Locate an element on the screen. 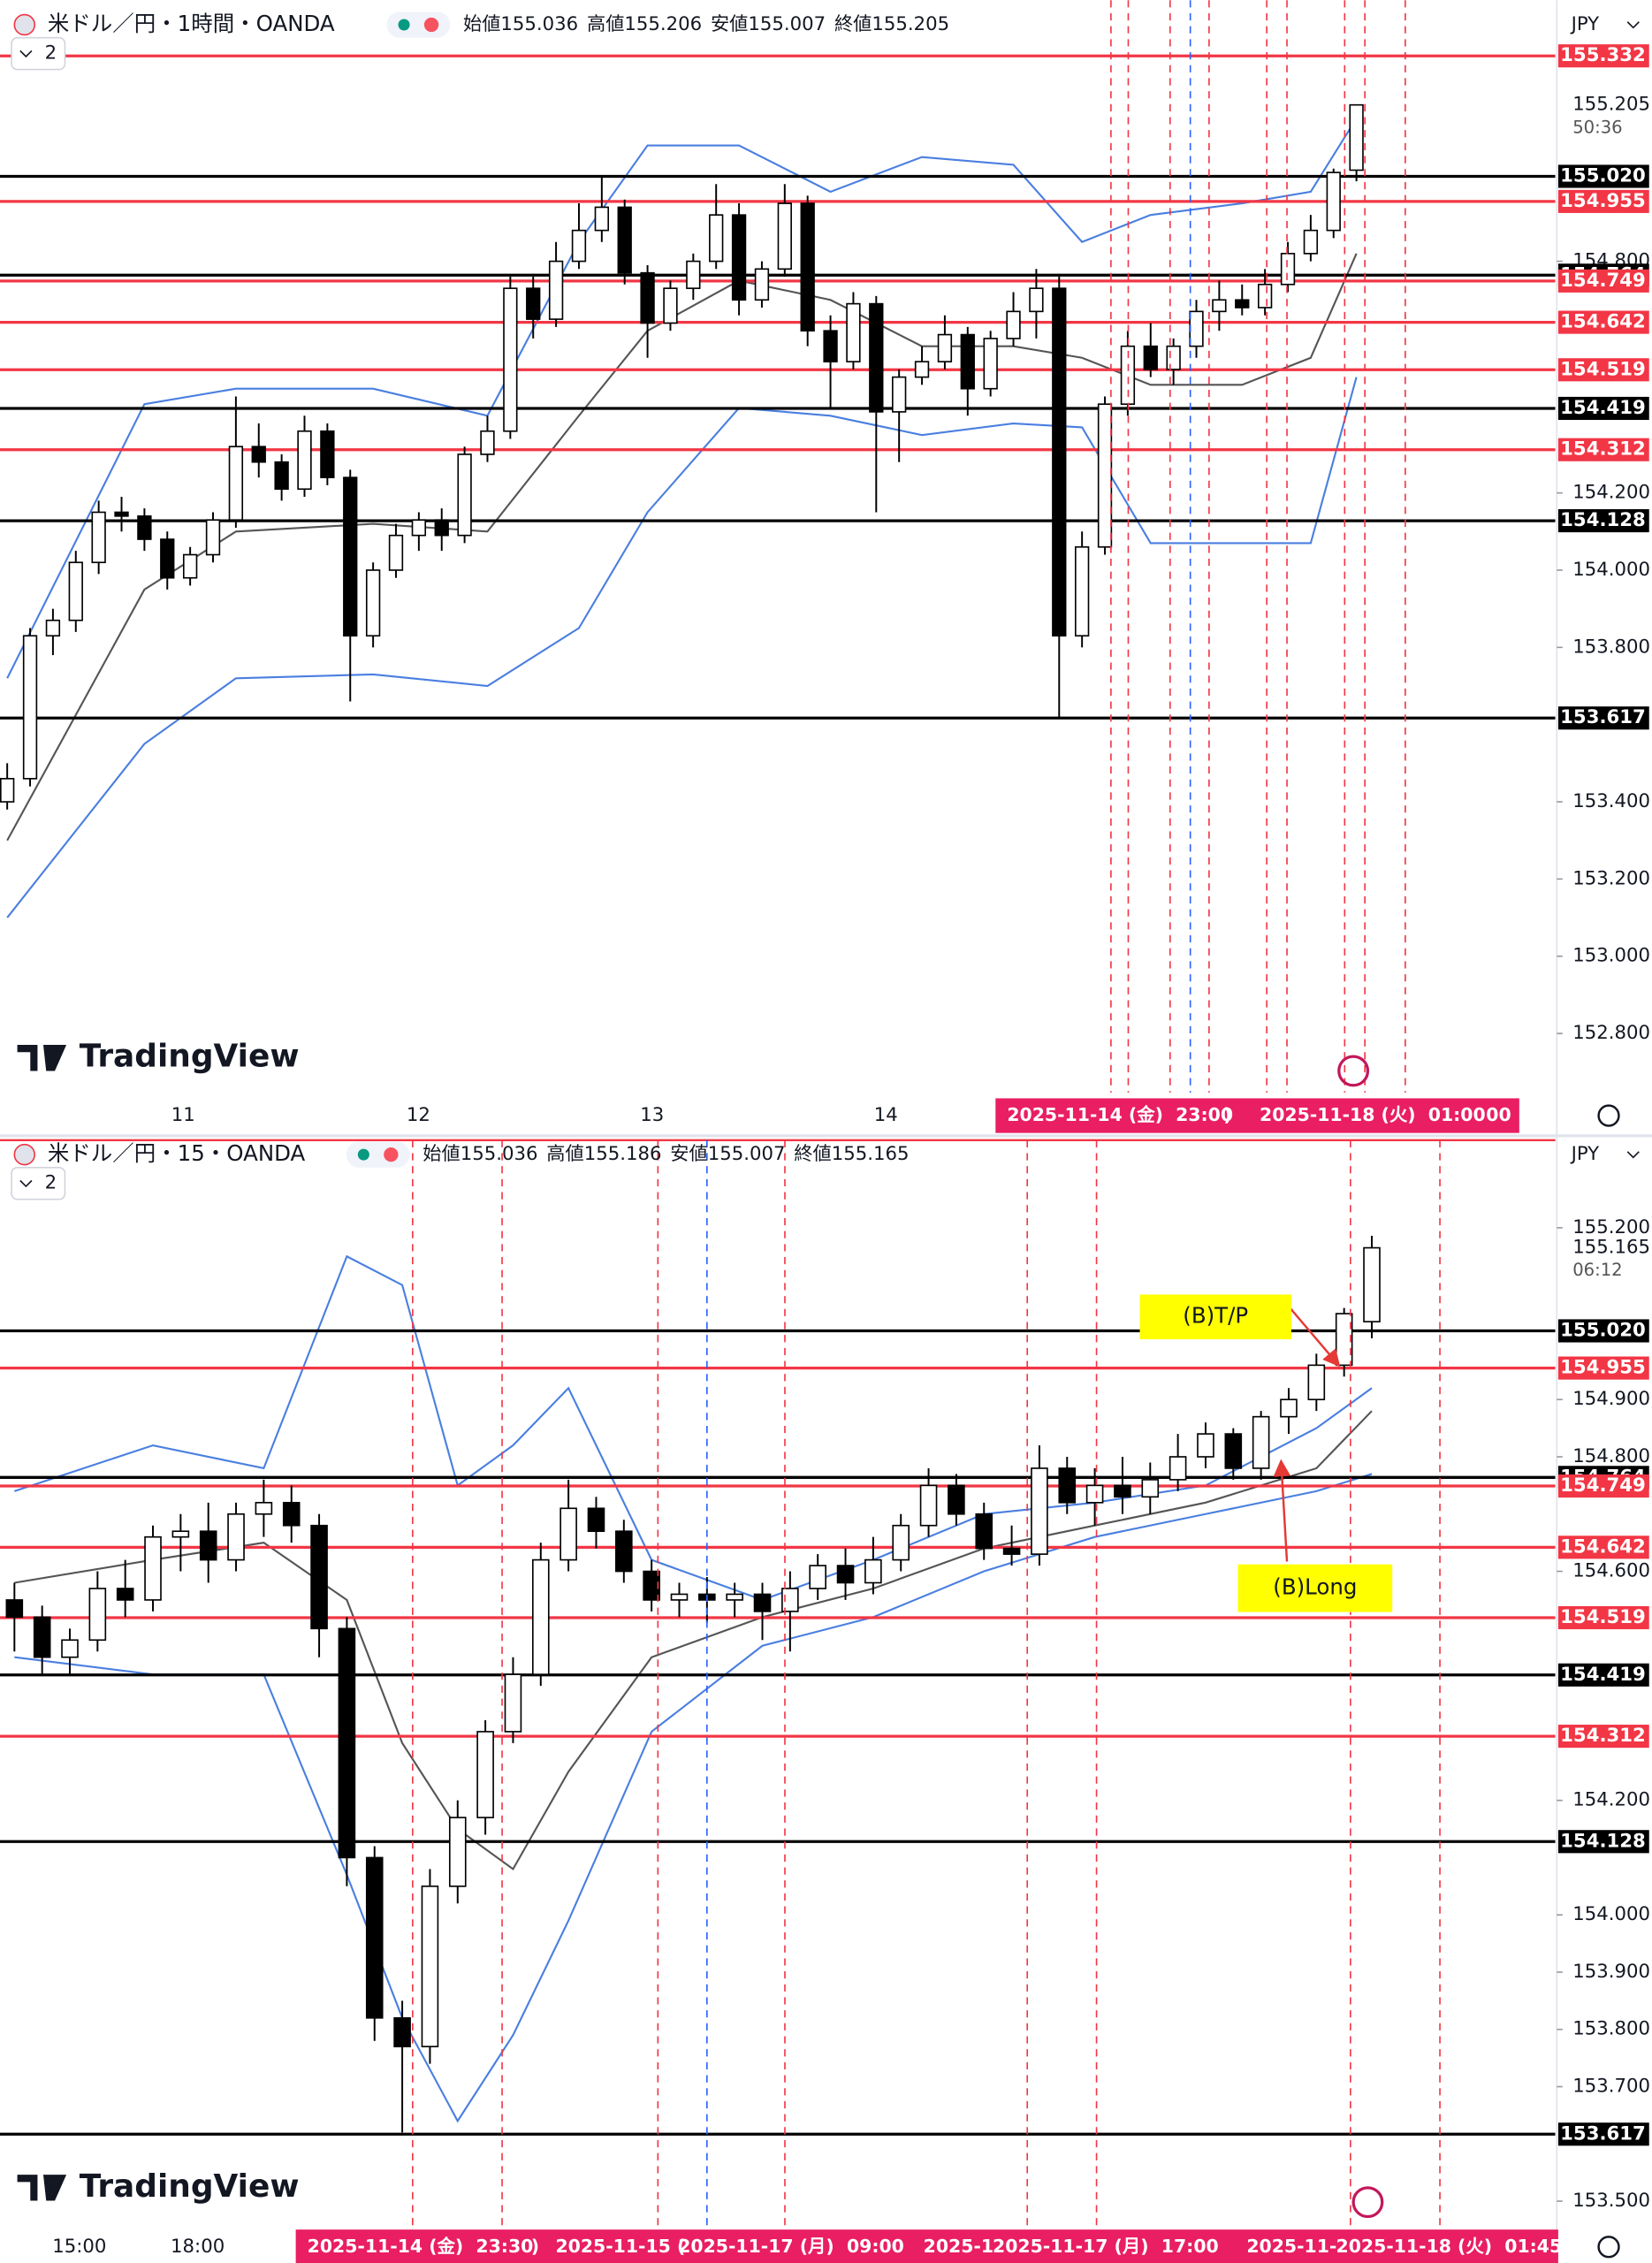 Image resolution: width=1652 pixels, height=2263 pixels. y-tick-label: 153.500 is located at coordinates (1611, 2201).